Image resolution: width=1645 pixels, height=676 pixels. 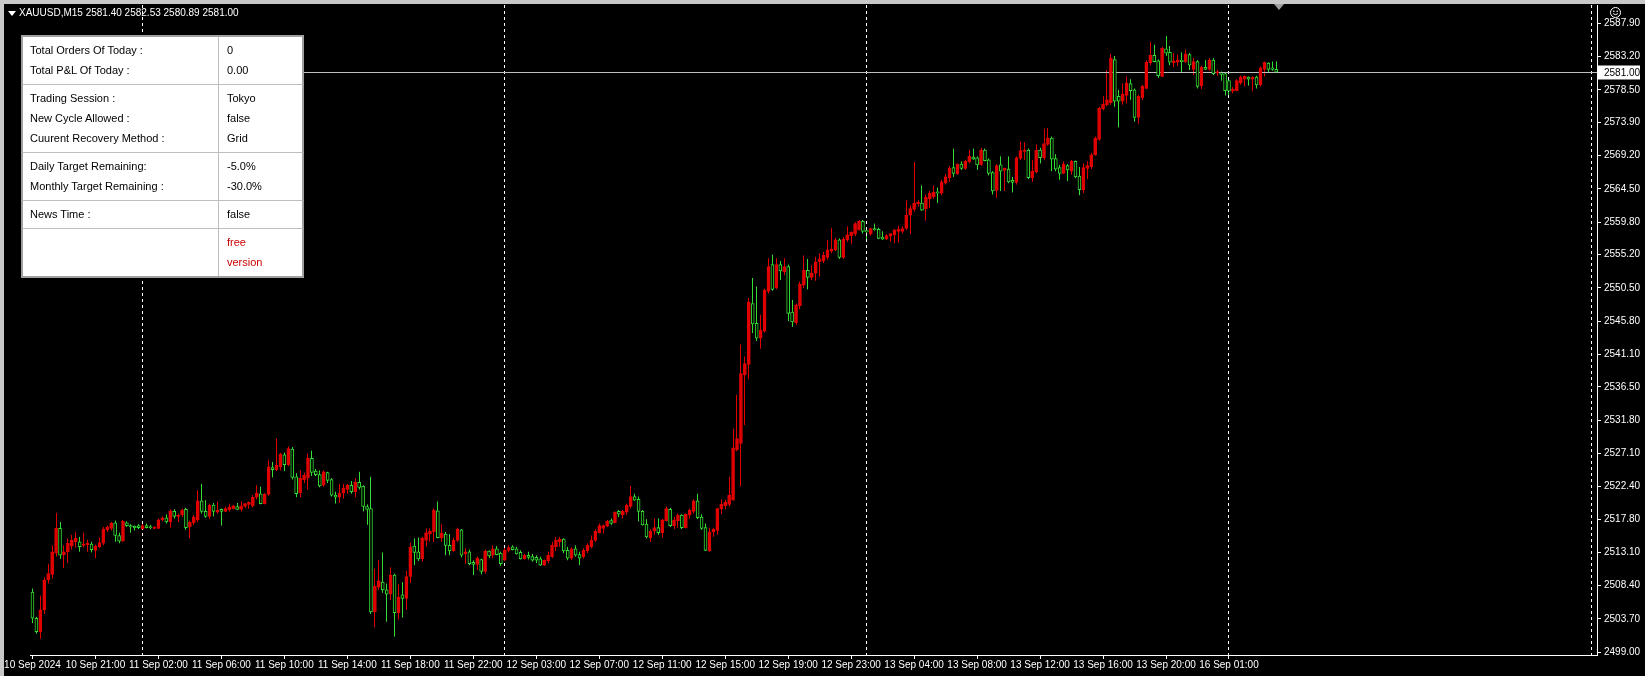 What do you see at coordinates (159, 664) in the screenshot?
I see `x-tick-label: 11 Sep 02:00` at bounding box center [159, 664].